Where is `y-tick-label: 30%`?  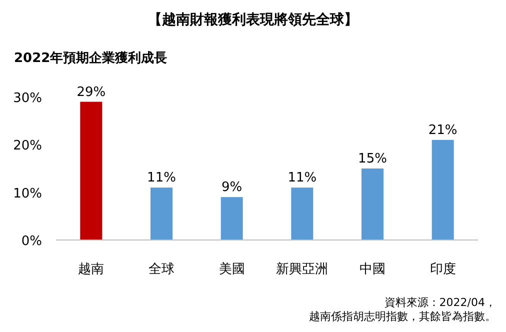 y-tick-label: 30% is located at coordinates (27, 98).